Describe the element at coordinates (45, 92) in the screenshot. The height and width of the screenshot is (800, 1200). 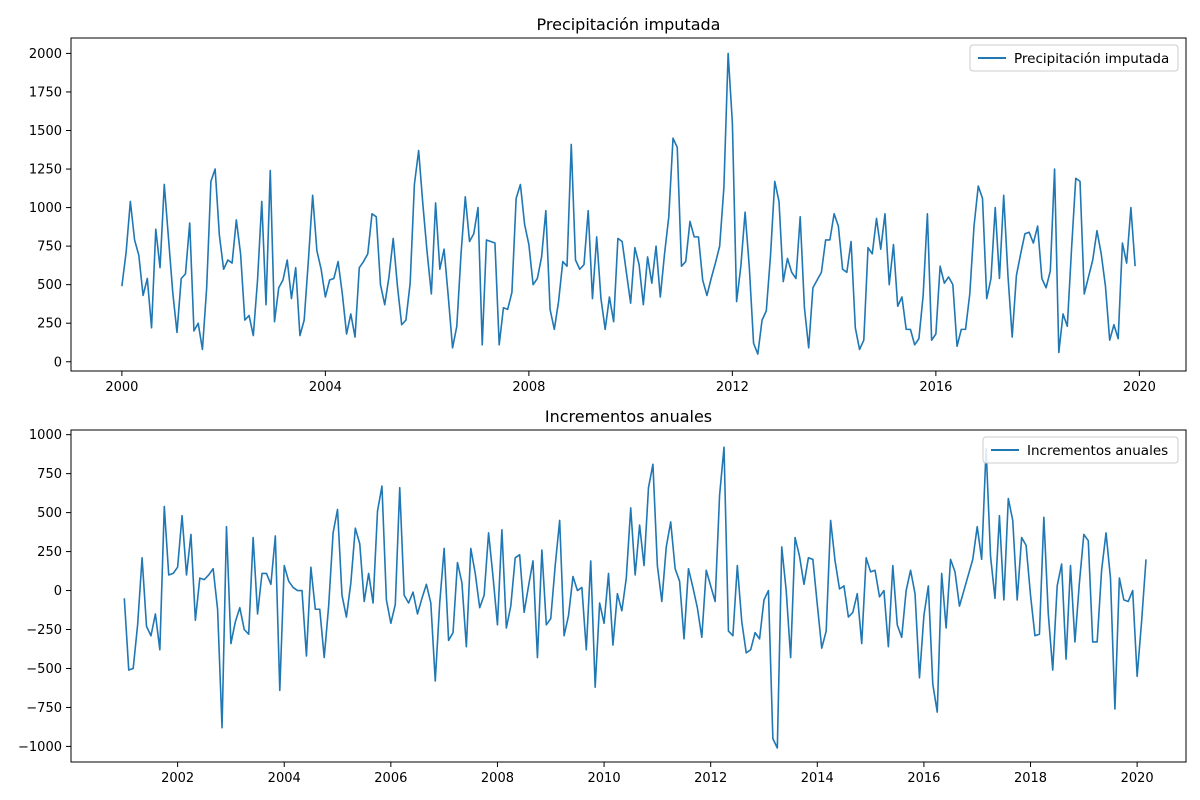
I see `y-tick-label: 1750` at that location.